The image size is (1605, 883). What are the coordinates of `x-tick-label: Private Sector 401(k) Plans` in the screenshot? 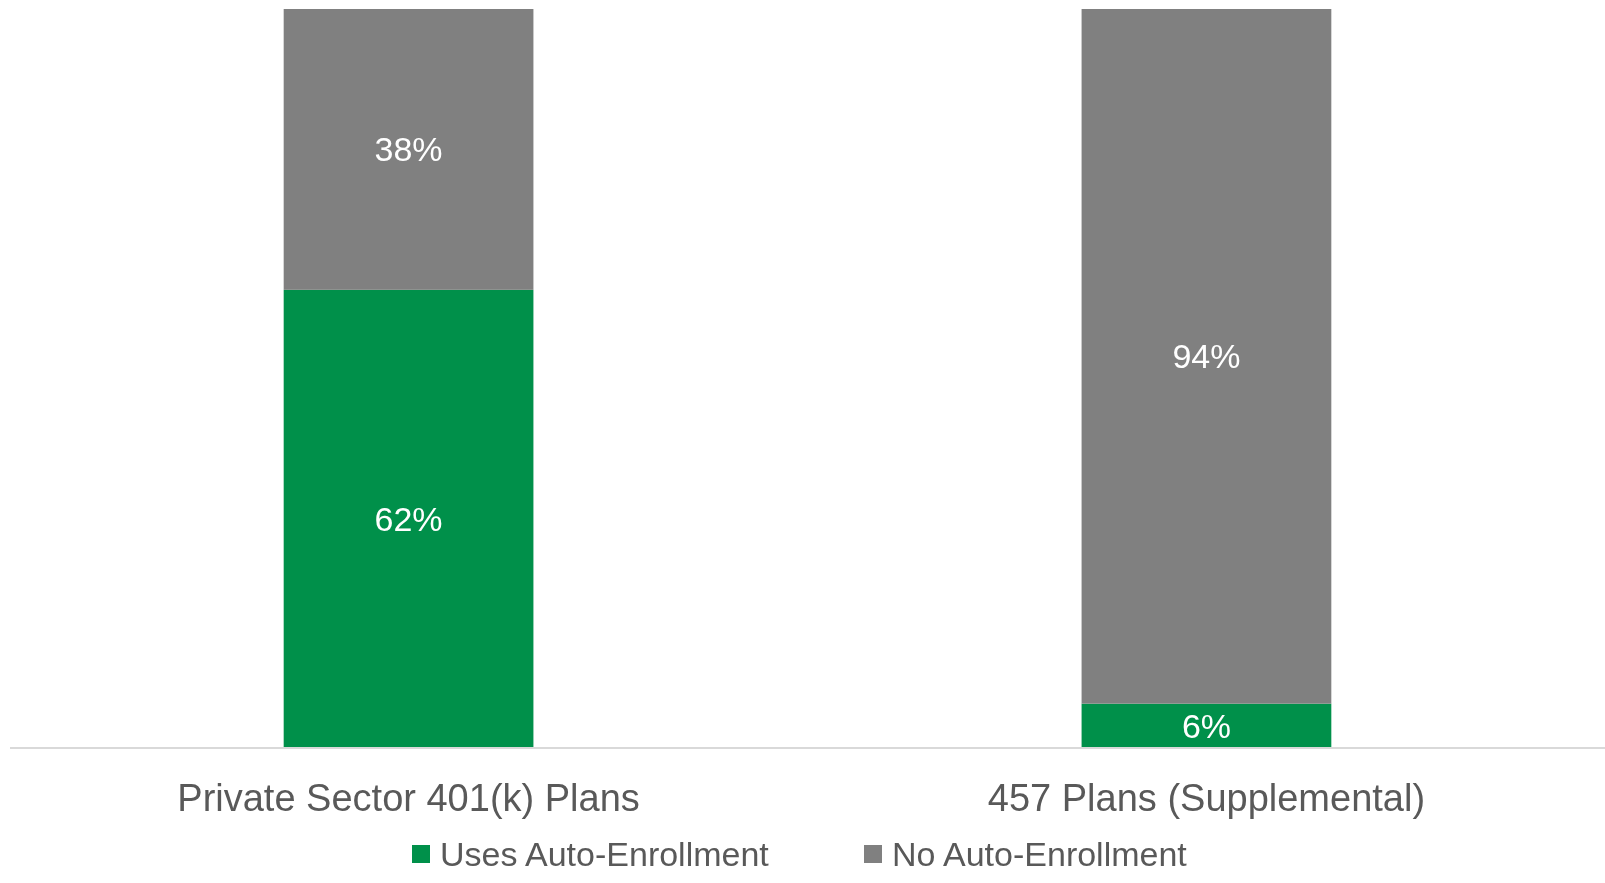 It's located at (408, 798).